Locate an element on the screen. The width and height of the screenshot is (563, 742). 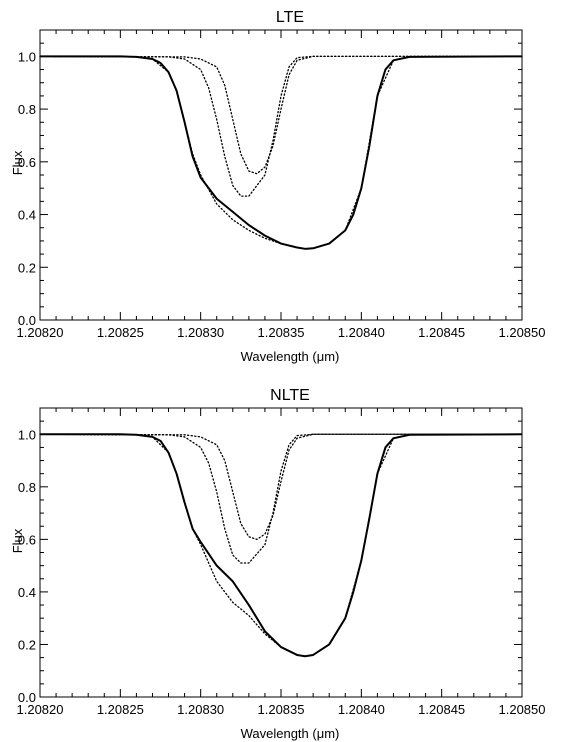
chart-title: LTE is located at coordinates (290, 17).